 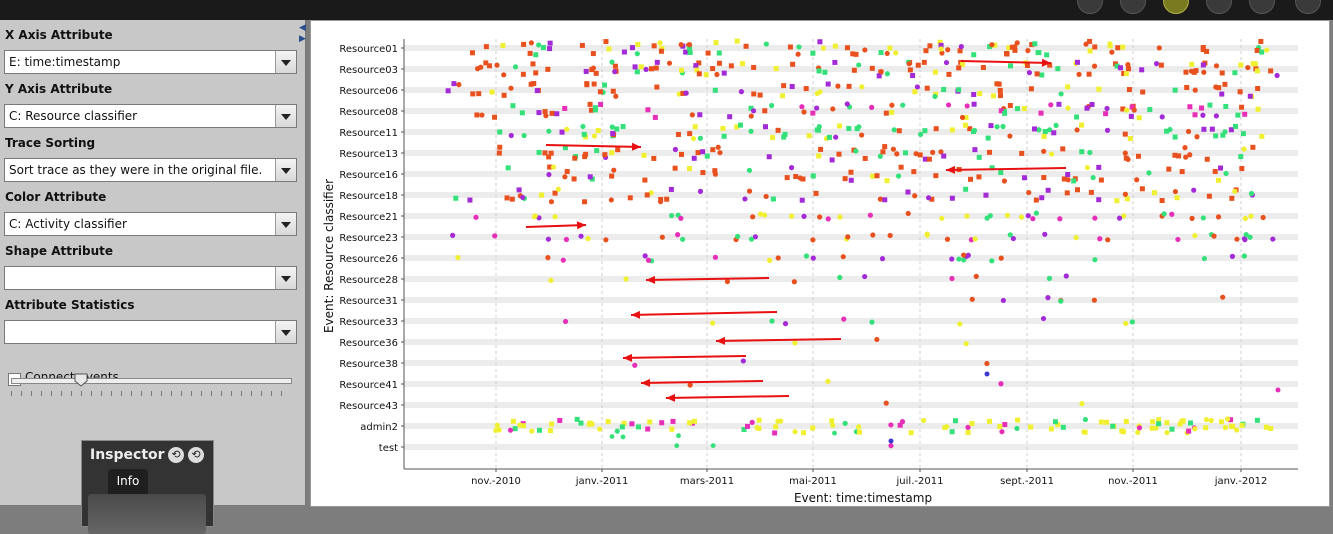 I want to click on collapse-left-icon: ◀, so click(x=302, y=28).